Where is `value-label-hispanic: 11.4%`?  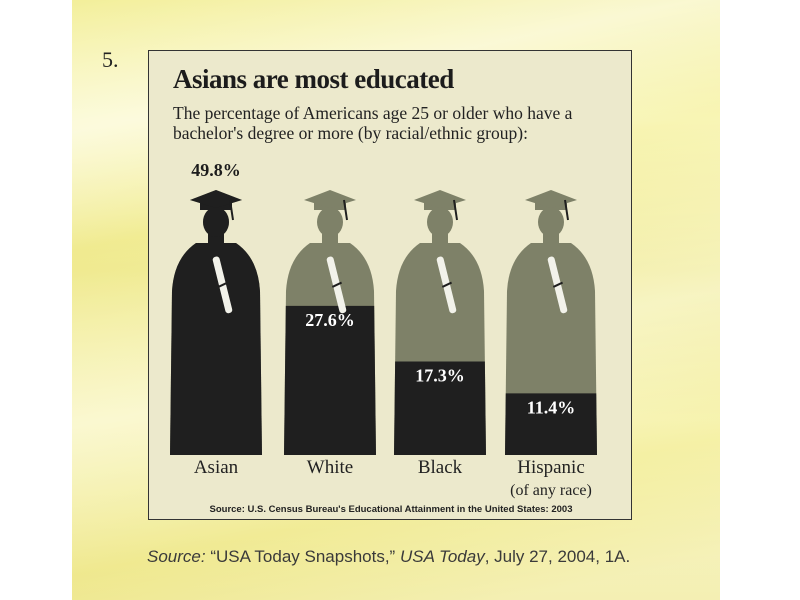
value-label-hispanic: 11.4% is located at coordinates (551, 407).